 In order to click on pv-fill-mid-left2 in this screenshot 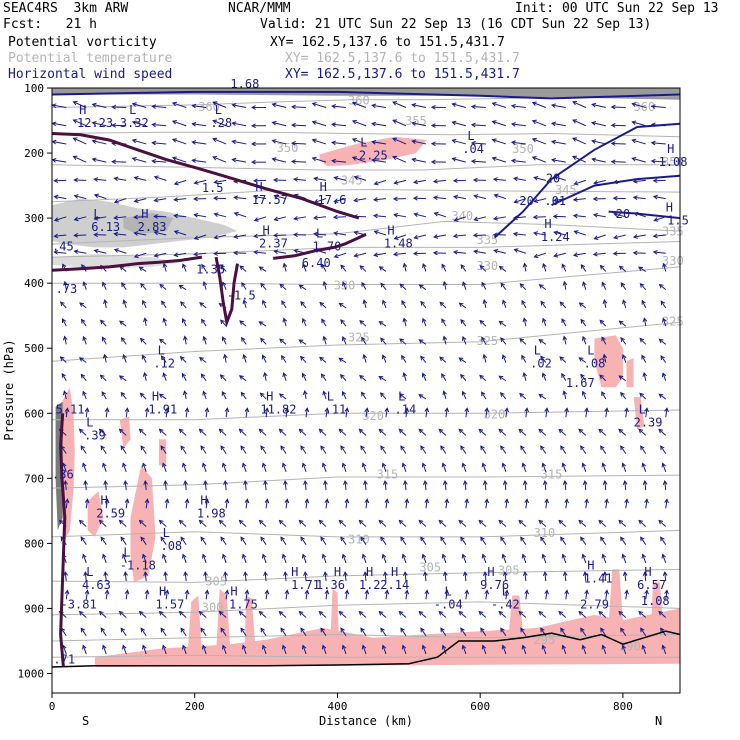, I will do `click(95, 514)`.